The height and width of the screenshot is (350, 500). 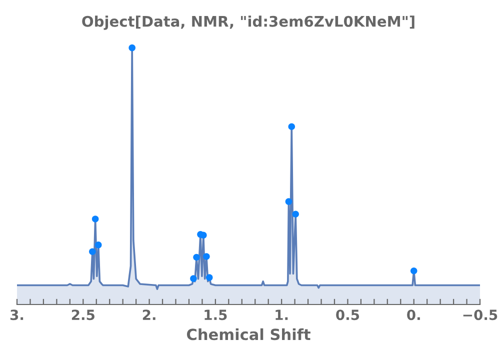 I want to click on x-tick-label: 2., so click(x=149, y=315).